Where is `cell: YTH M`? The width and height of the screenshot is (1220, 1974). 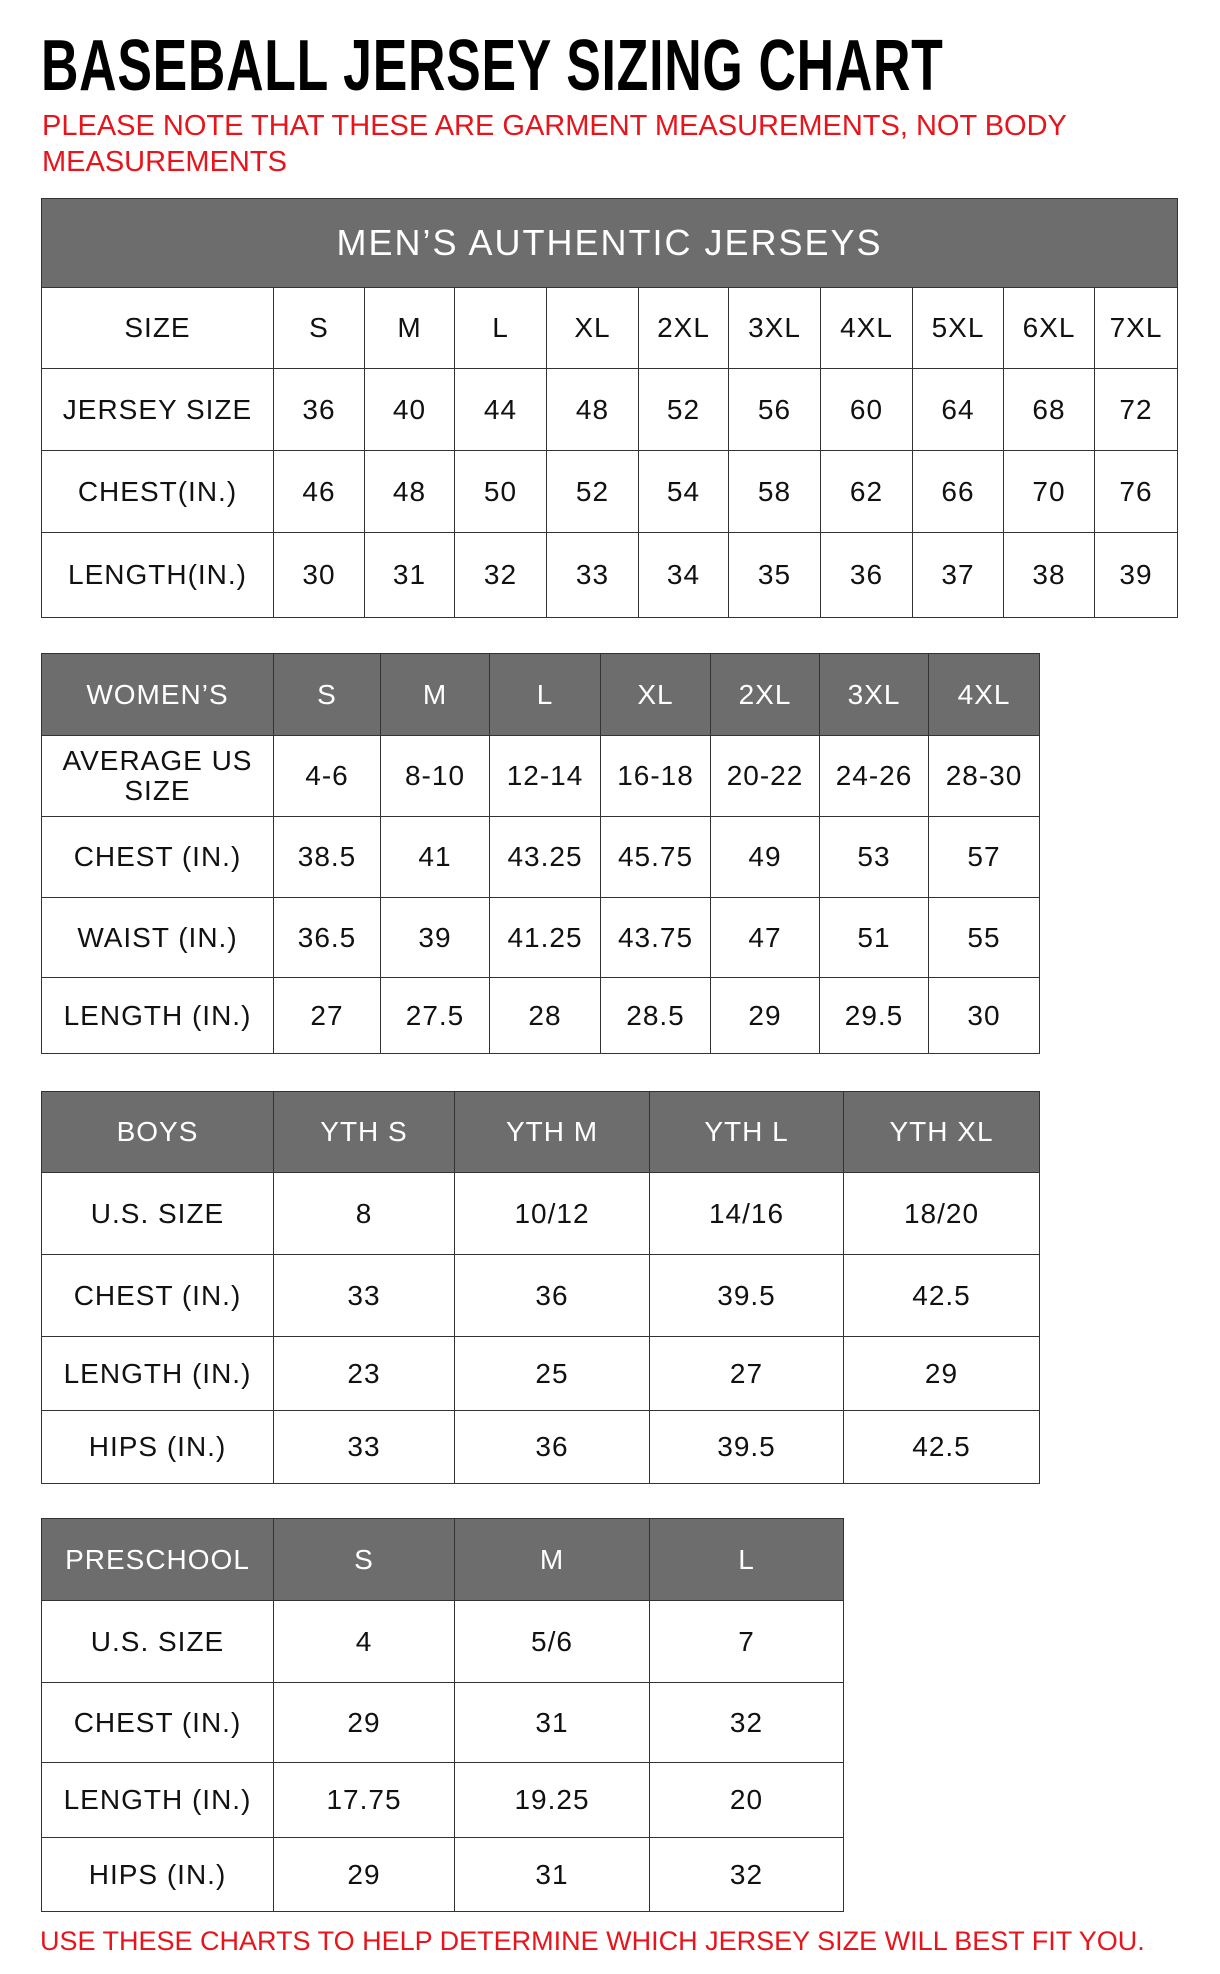
cell: YTH M is located at coordinates (552, 1132).